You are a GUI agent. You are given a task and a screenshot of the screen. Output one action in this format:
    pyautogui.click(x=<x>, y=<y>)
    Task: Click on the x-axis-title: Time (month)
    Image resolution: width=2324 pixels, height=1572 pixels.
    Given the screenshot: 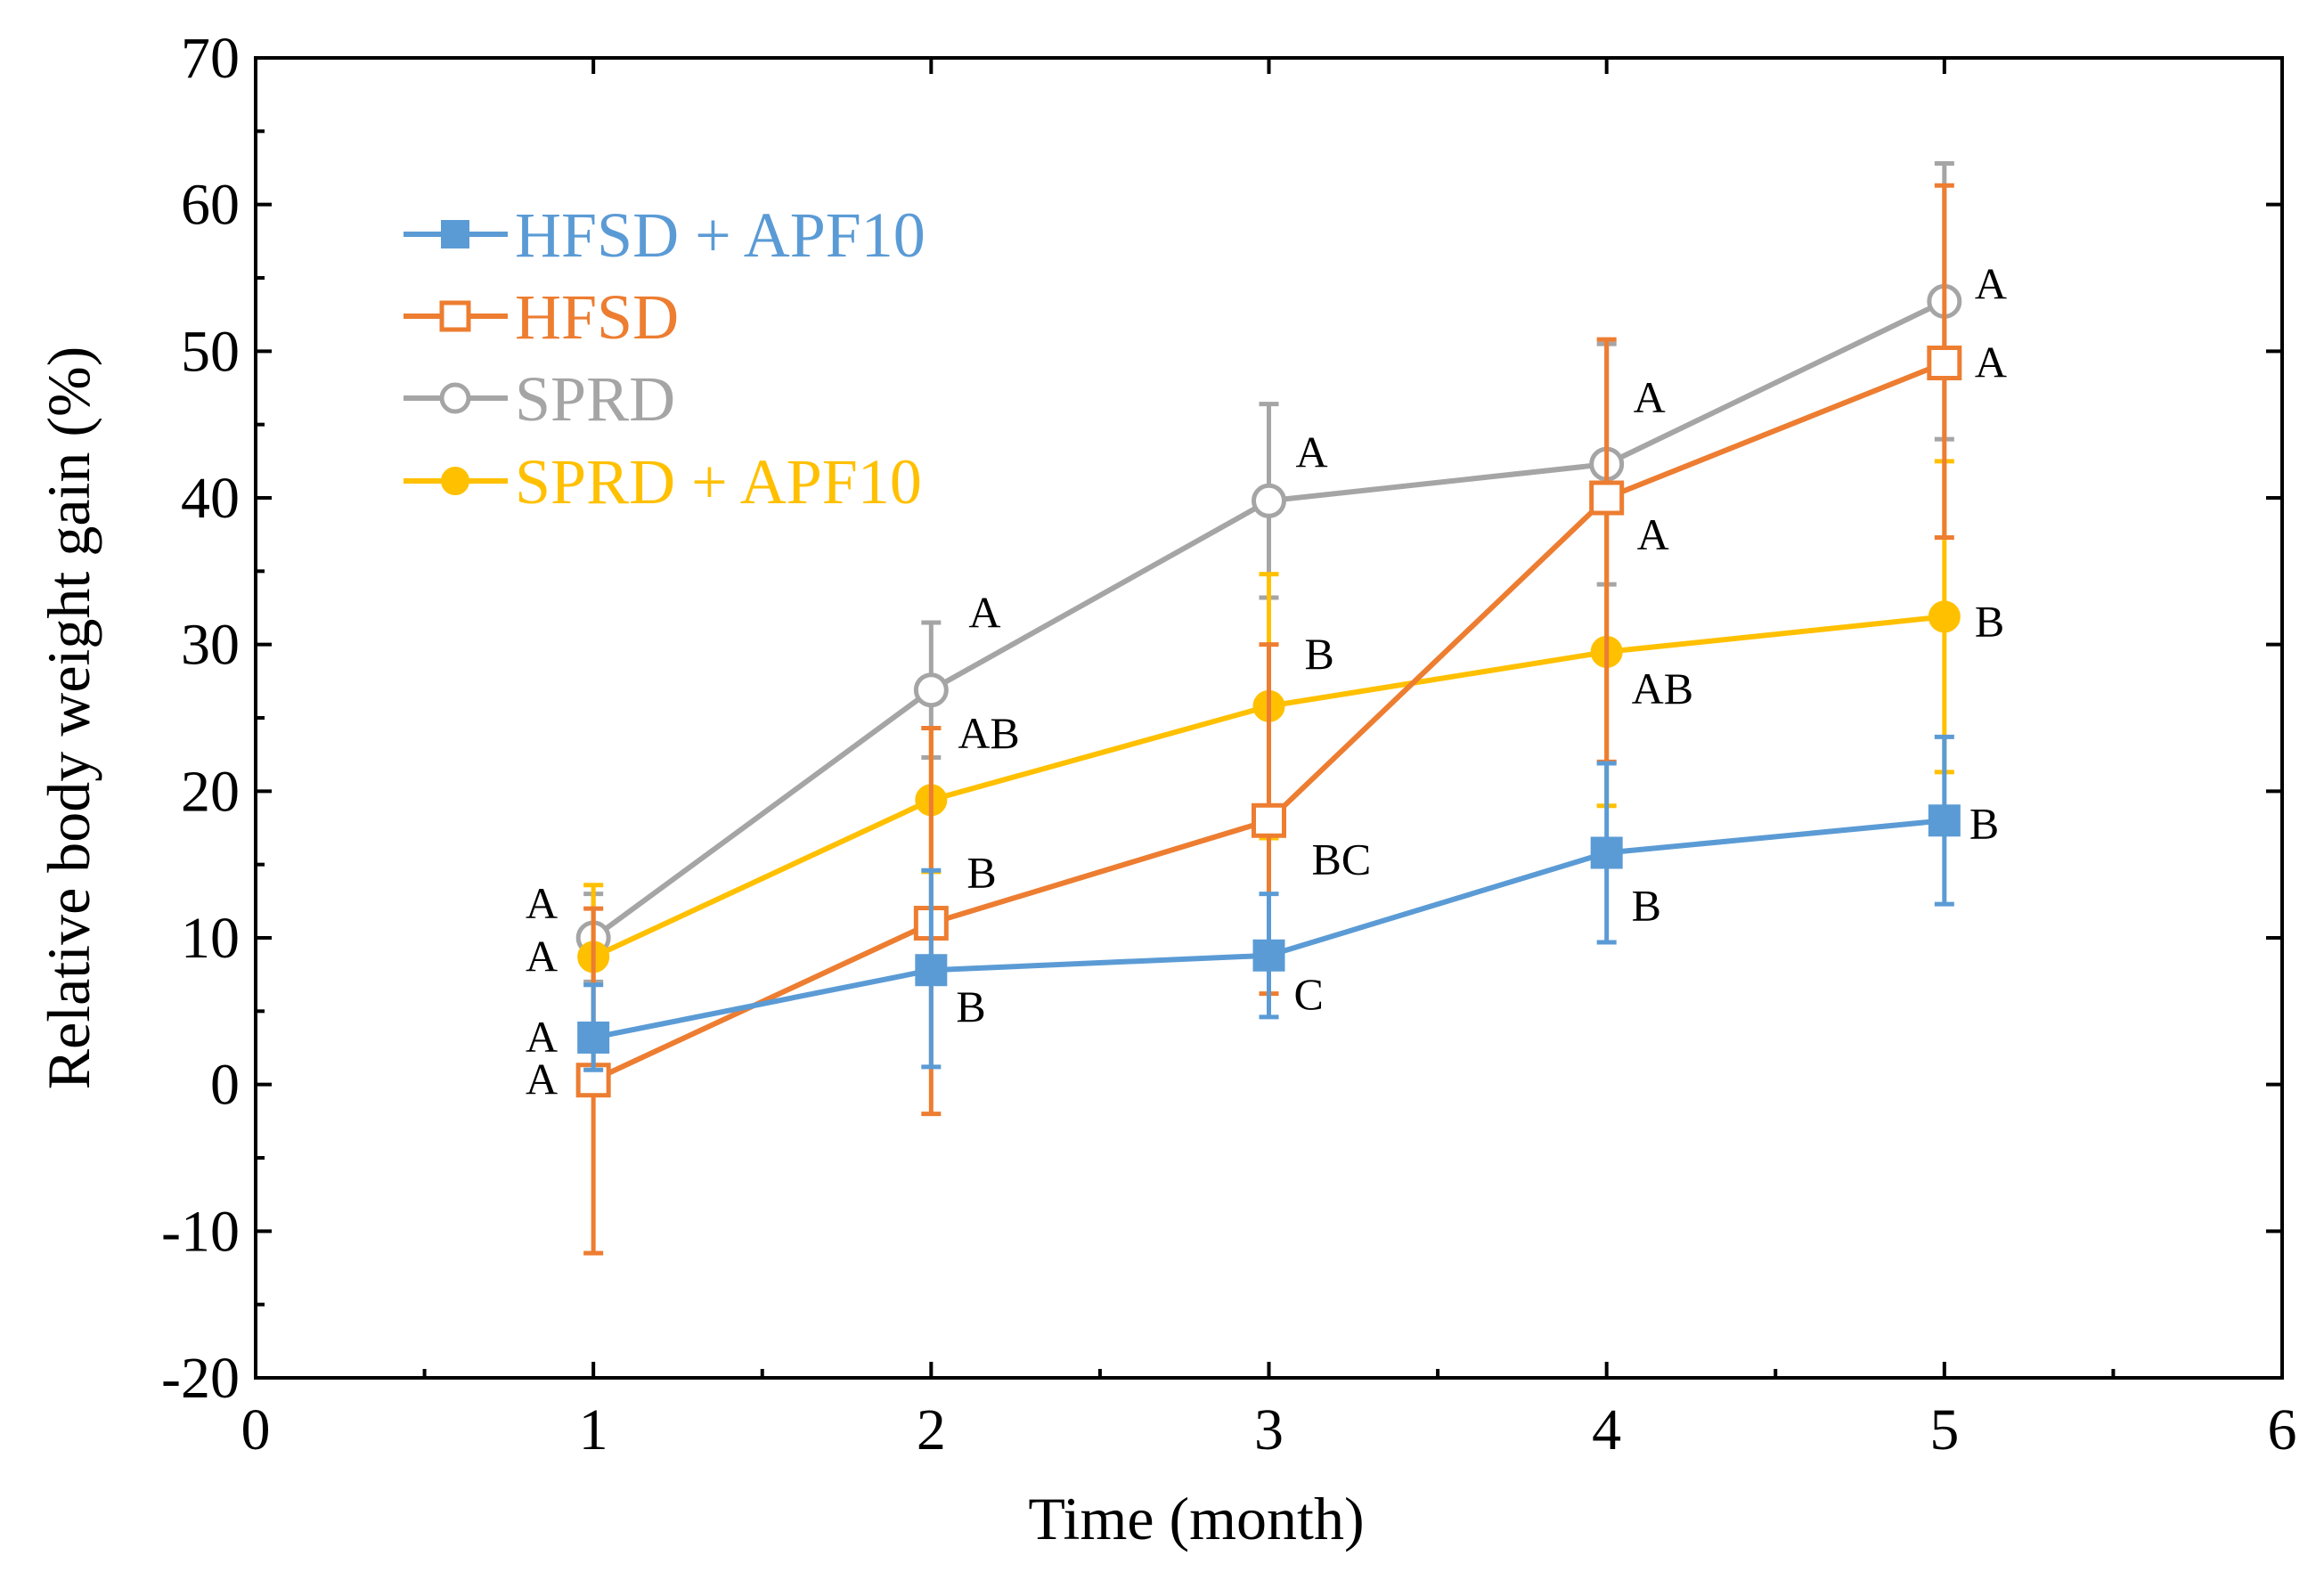 What is the action you would take?
    pyautogui.click(x=1196, y=1518)
    